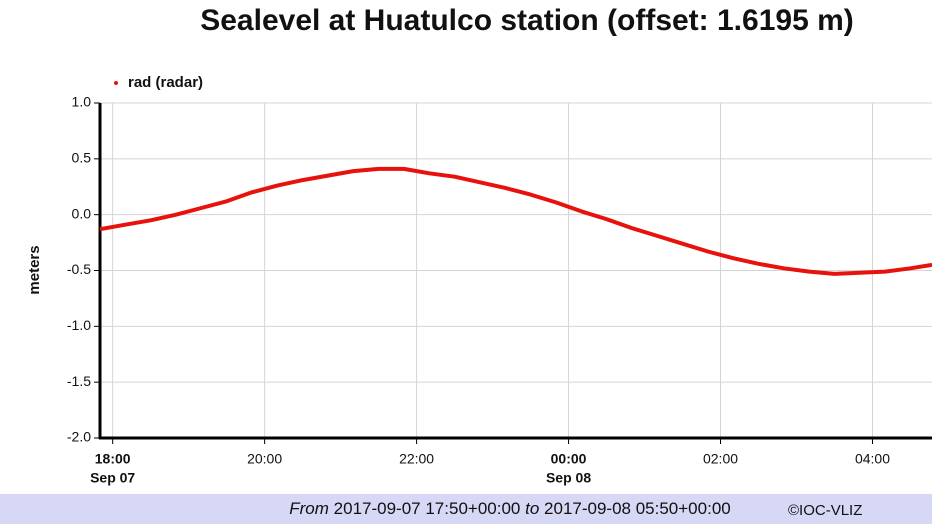 Image resolution: width=932 pixels, height=529 pixels. What do you see at coordinates (79, 381) in the screenshot?
I see `y-tick-label: -1.5` at bounding box center [79, 381].